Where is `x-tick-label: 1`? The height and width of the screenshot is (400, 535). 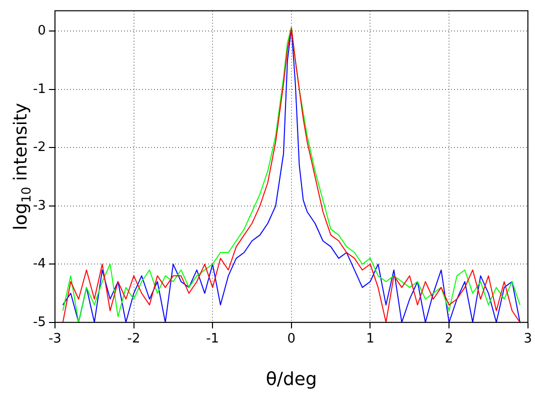
x-tick-label: 1 is located at coordinates (370, 339).